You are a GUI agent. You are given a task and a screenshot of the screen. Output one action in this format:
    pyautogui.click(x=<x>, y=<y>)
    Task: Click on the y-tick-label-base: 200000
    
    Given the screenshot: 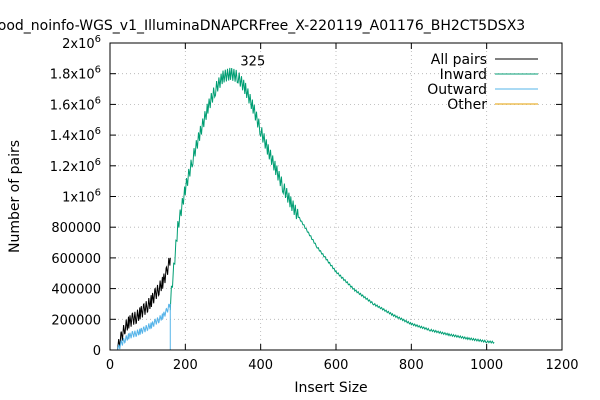 What is the action you would take?
    pyautogui.click(x=76, y=320)
    